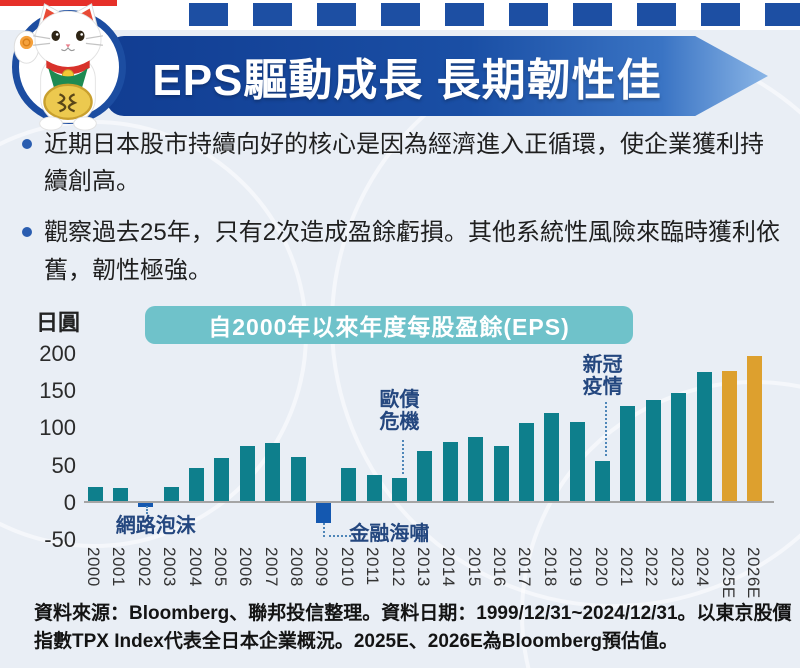  I want to click on bar-2005, so click(222, 480).